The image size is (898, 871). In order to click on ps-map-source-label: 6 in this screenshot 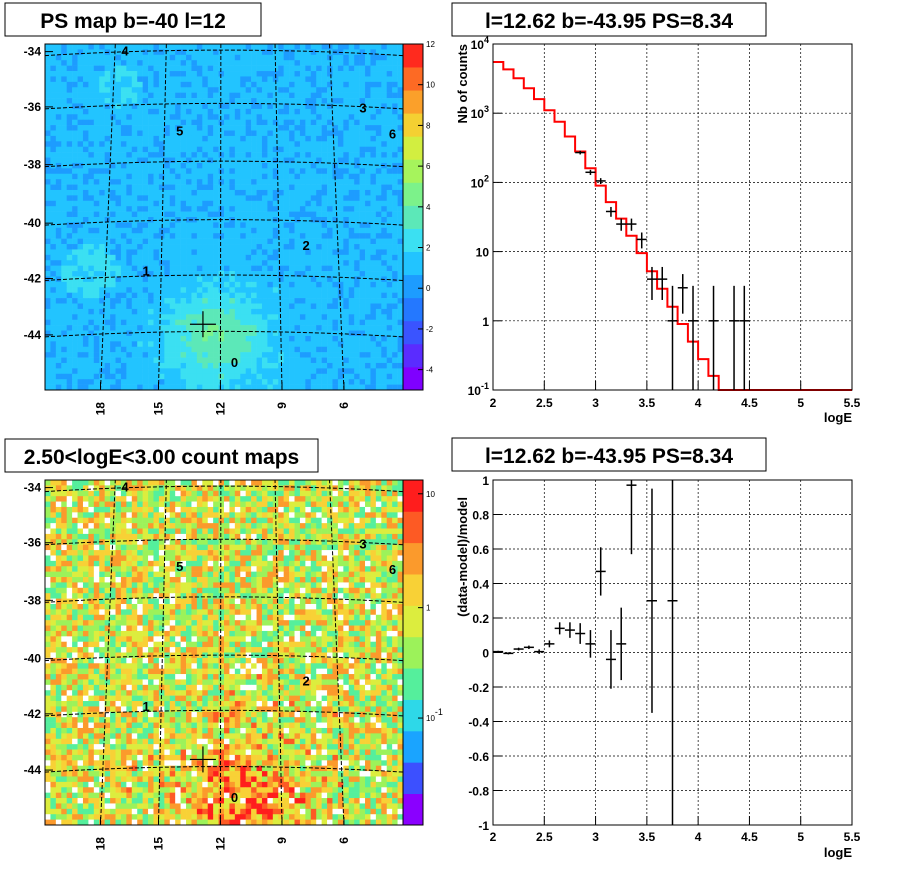, I will do `click(392, 133)`.